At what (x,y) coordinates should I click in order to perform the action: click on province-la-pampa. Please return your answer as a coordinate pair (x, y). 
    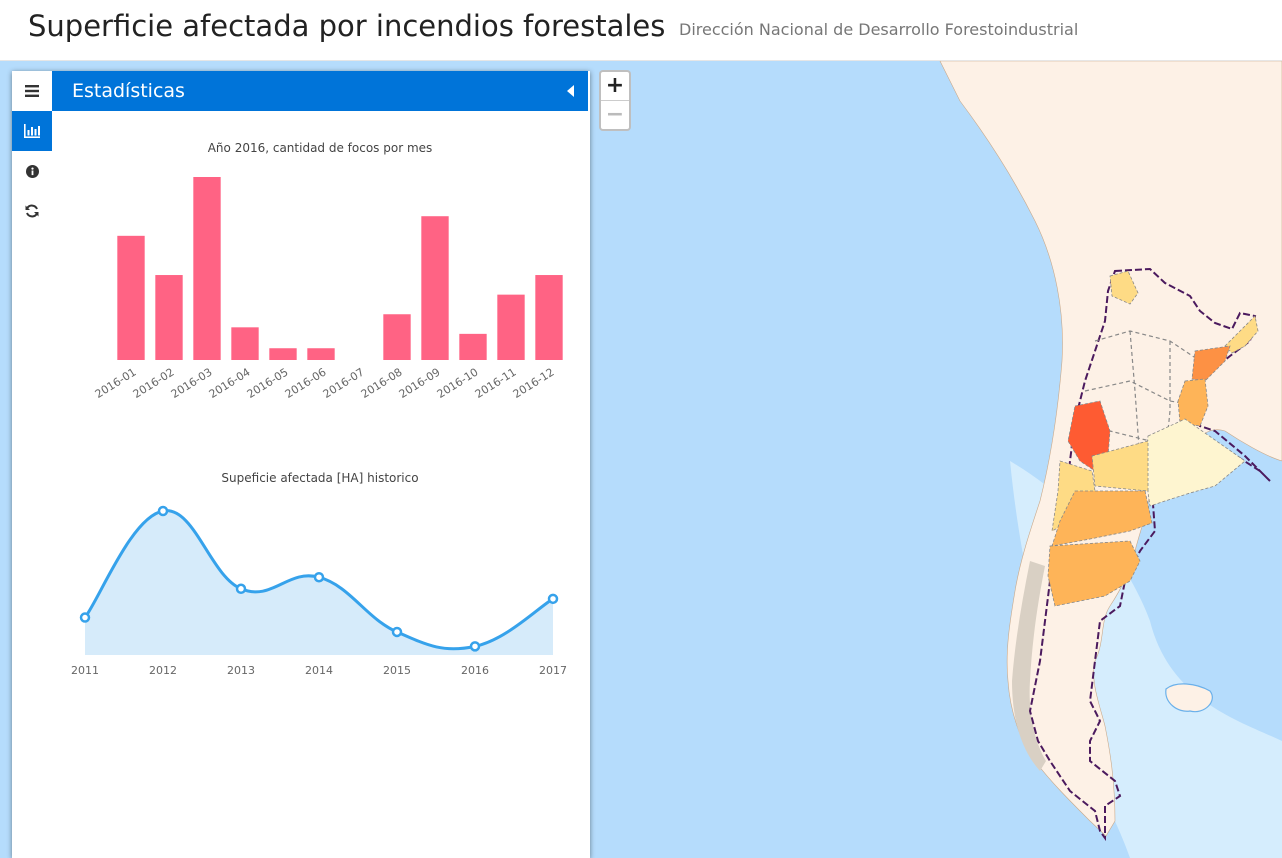
    Looking at the image, I should click on (1120, 466).